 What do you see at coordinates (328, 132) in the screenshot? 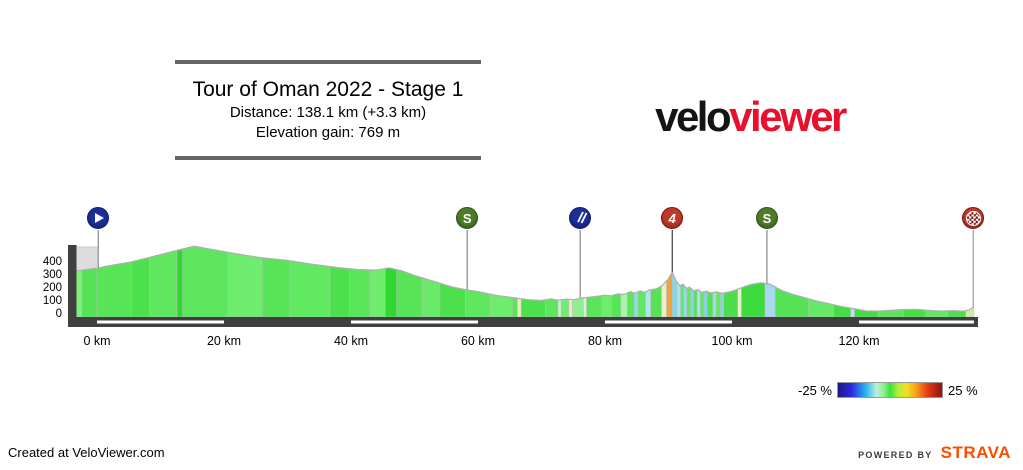
I see `stage-elevation-gain: Elevation gain: 769 m` at bounding box center [328, 132].